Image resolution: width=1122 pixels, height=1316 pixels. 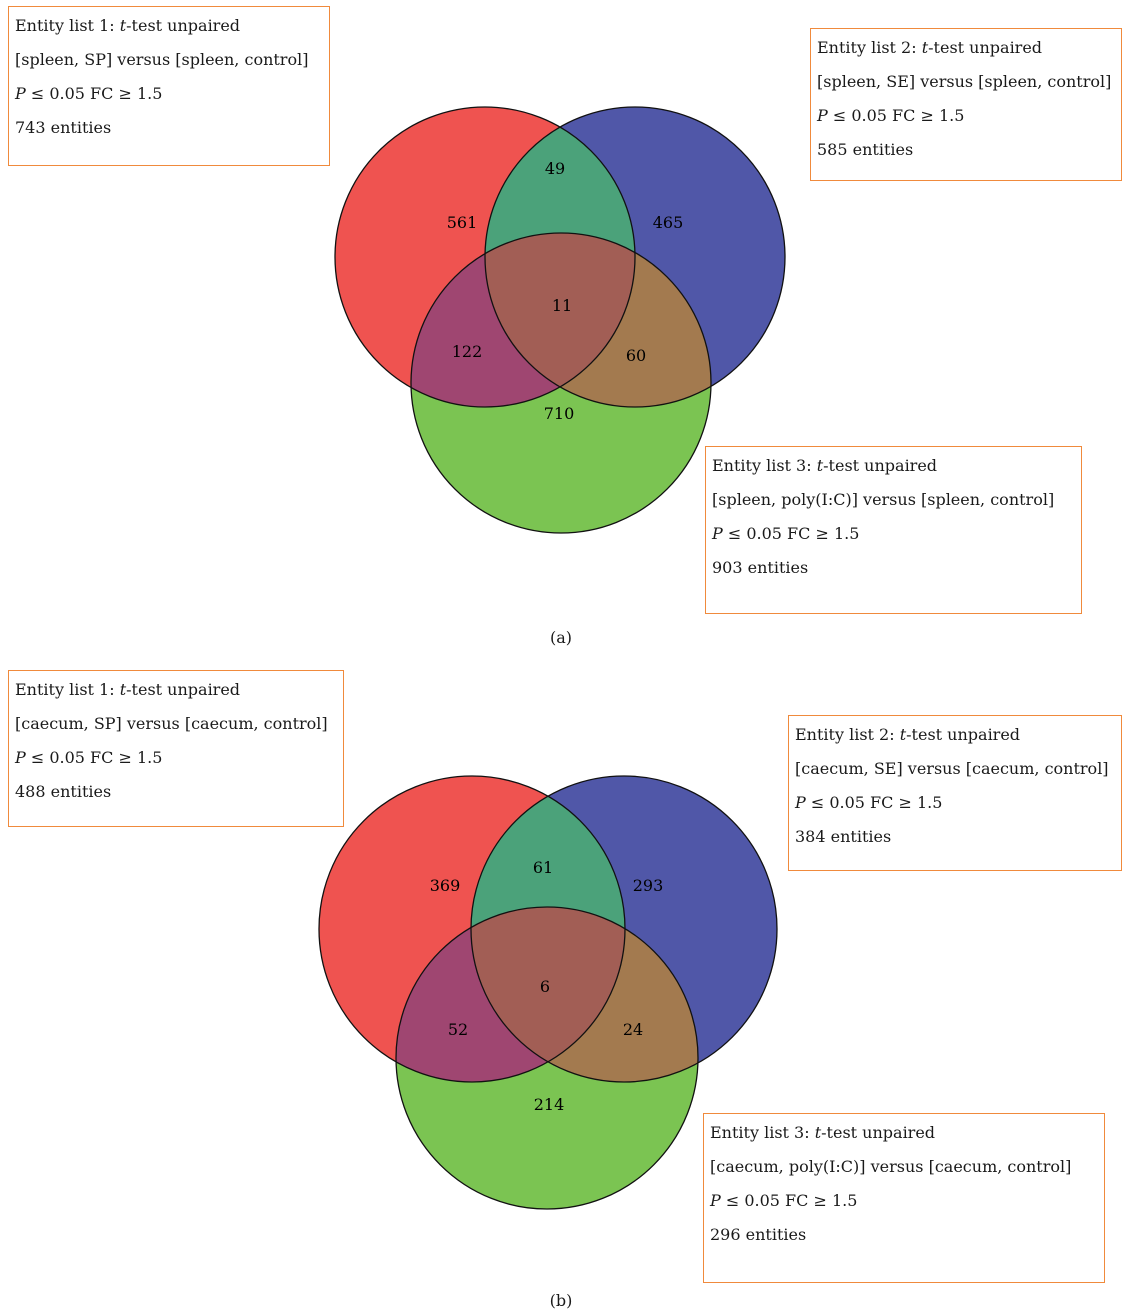 What do you see at coordinates (549, 1104) in the screenshot?
I see `count-only-3: 214` at bounding box center [549, 1104].